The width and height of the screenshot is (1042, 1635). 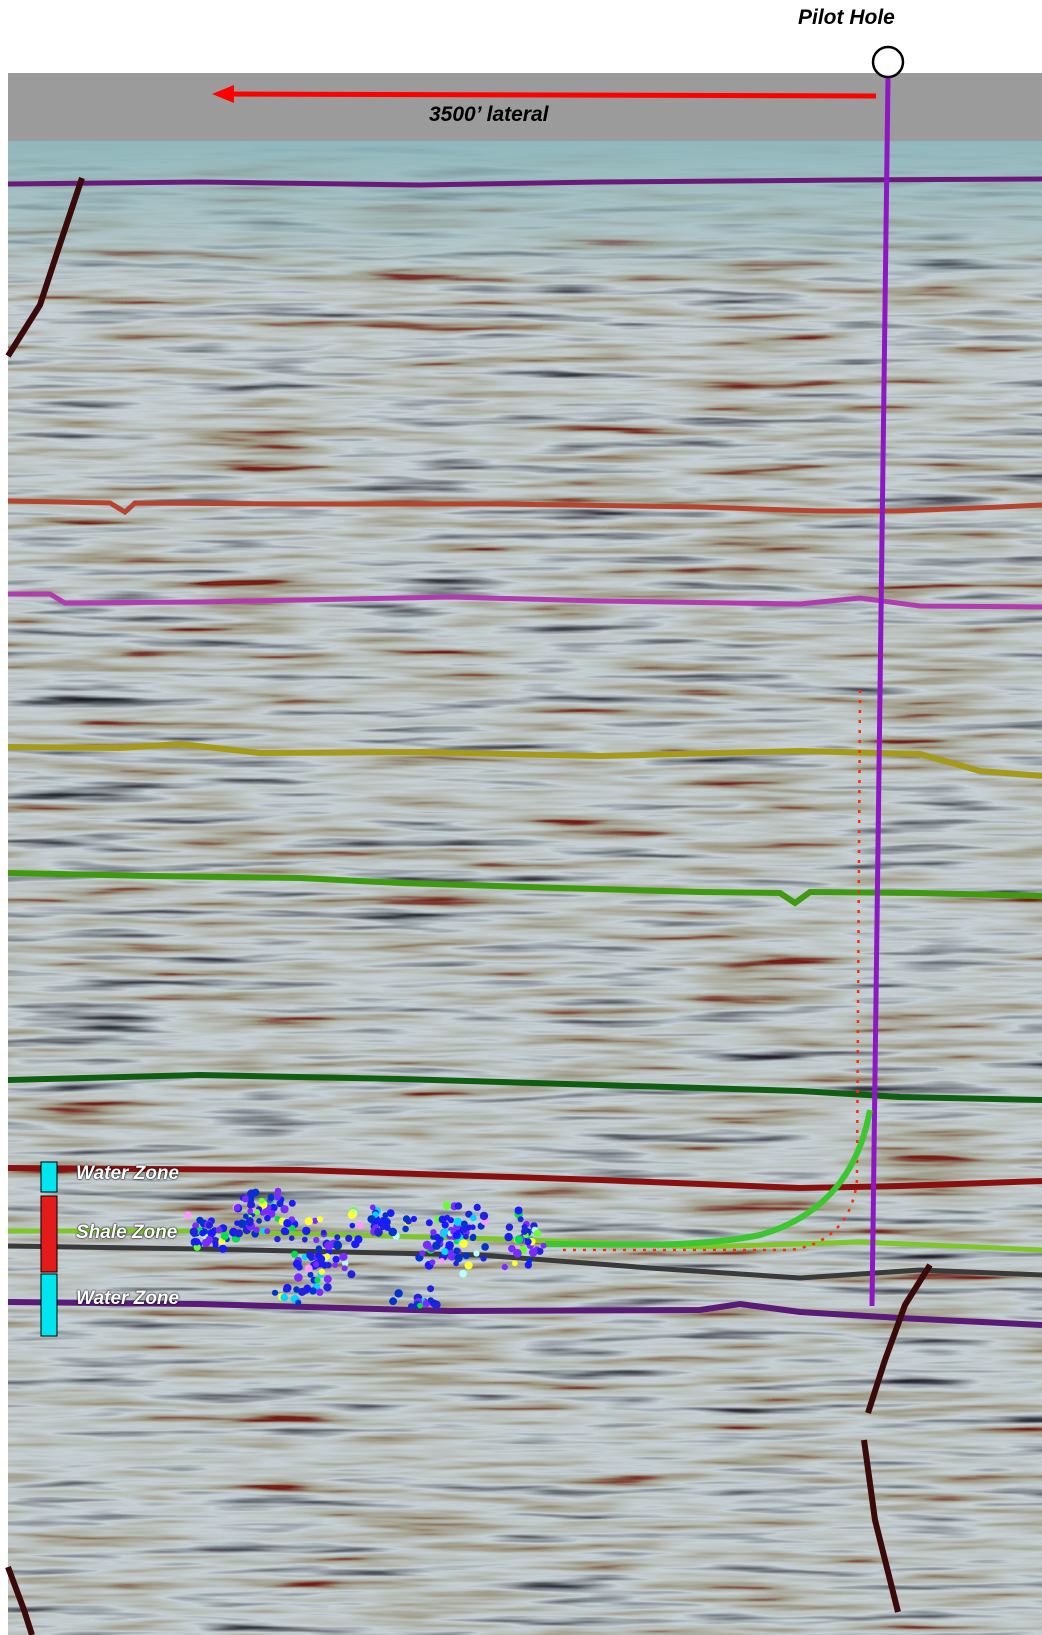 I want to click on shale-zone-bar, so click(x=49, y=1234).